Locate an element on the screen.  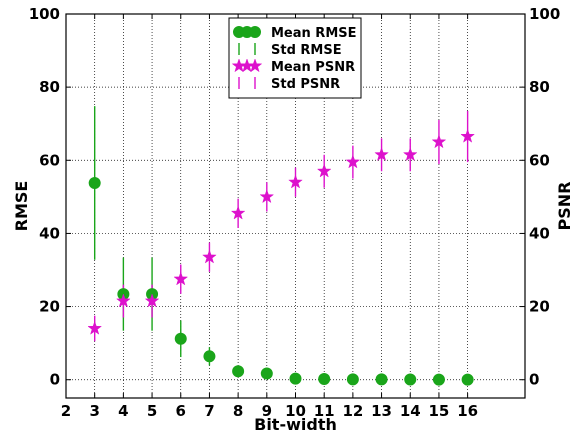
y-tick-label-left: 80 is located at coordinates (49, 87).